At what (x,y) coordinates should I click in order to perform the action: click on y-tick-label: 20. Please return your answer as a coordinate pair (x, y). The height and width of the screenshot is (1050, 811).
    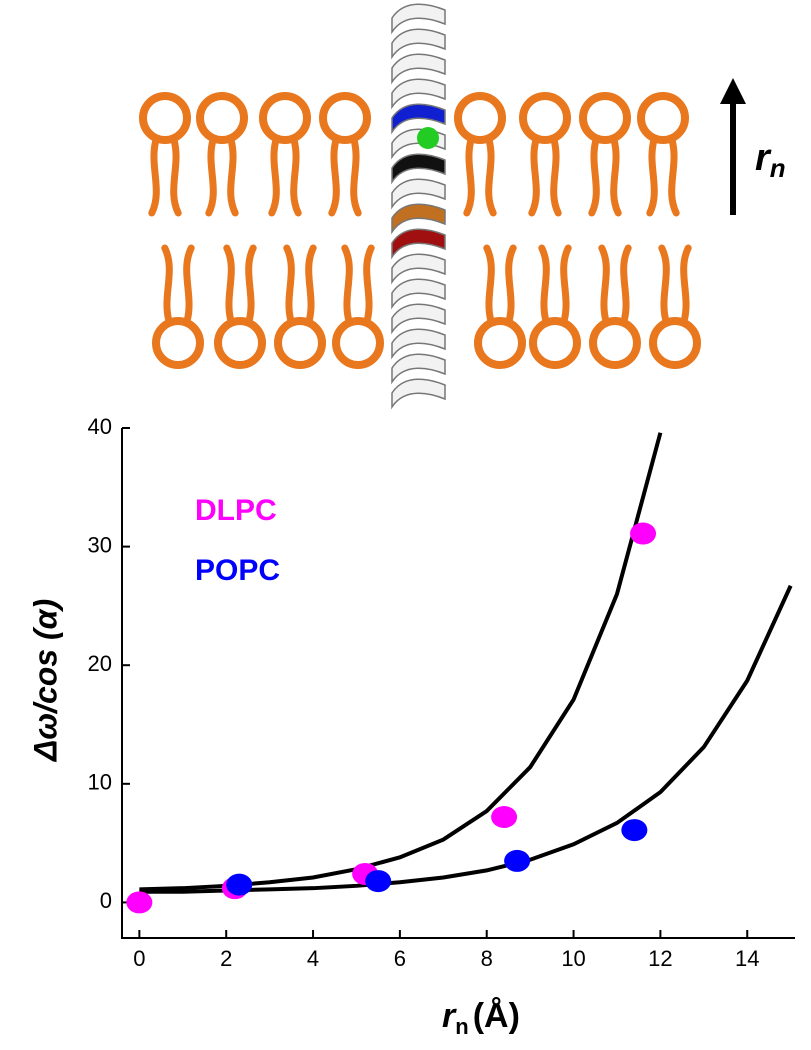
    Looking at the image, I should click on (100, 663).